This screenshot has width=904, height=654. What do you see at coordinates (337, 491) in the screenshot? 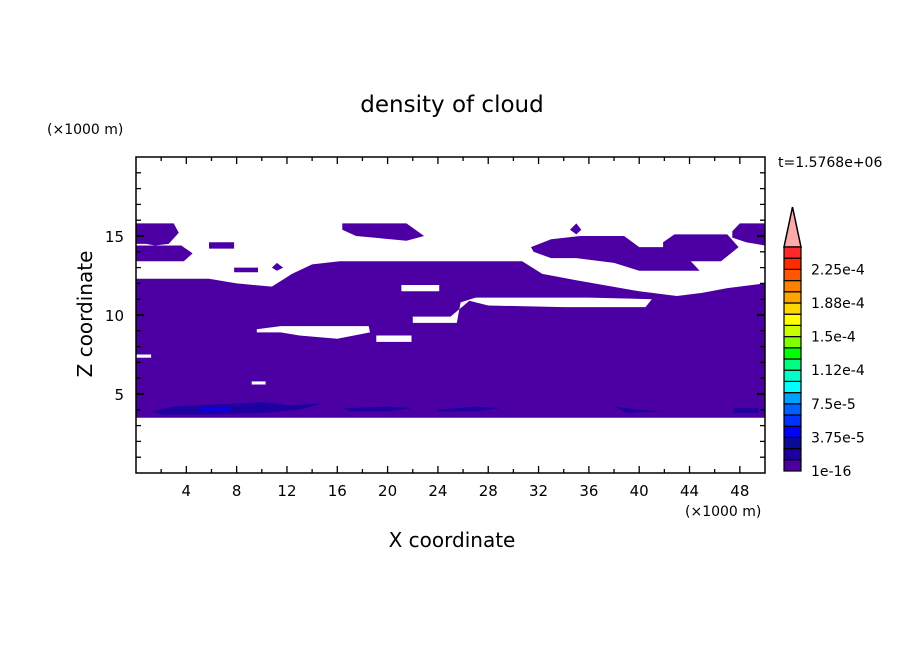
I see `x-tick-label: 16` at bounding box center [337, 491].